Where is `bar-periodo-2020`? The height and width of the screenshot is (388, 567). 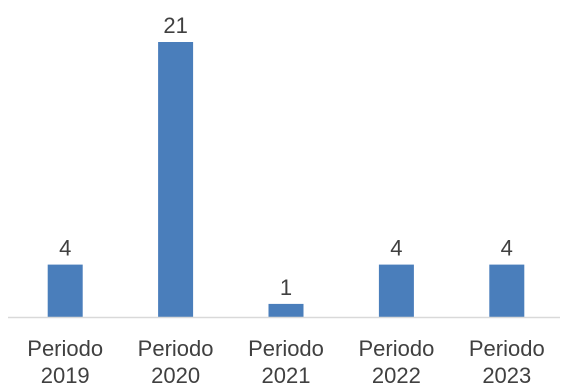
bar-periodo-2020 is located at coordinates (176, 179).